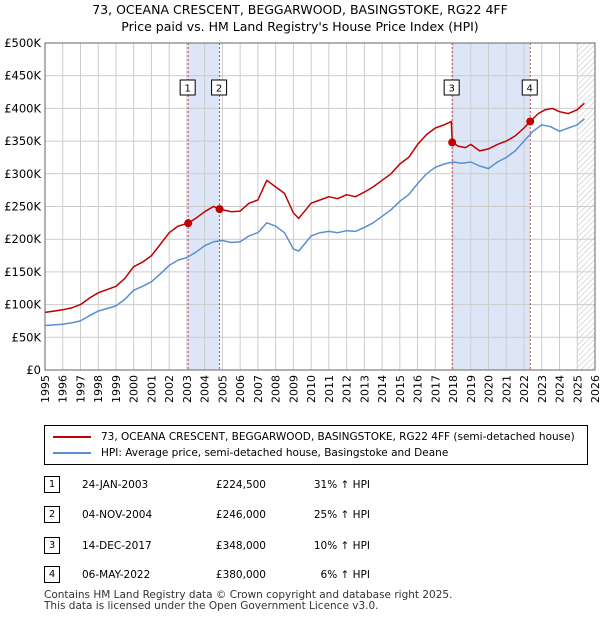 This screenshot has width=600, height=620. I want to click on x-tick-label: 2024, so click(560, 389).